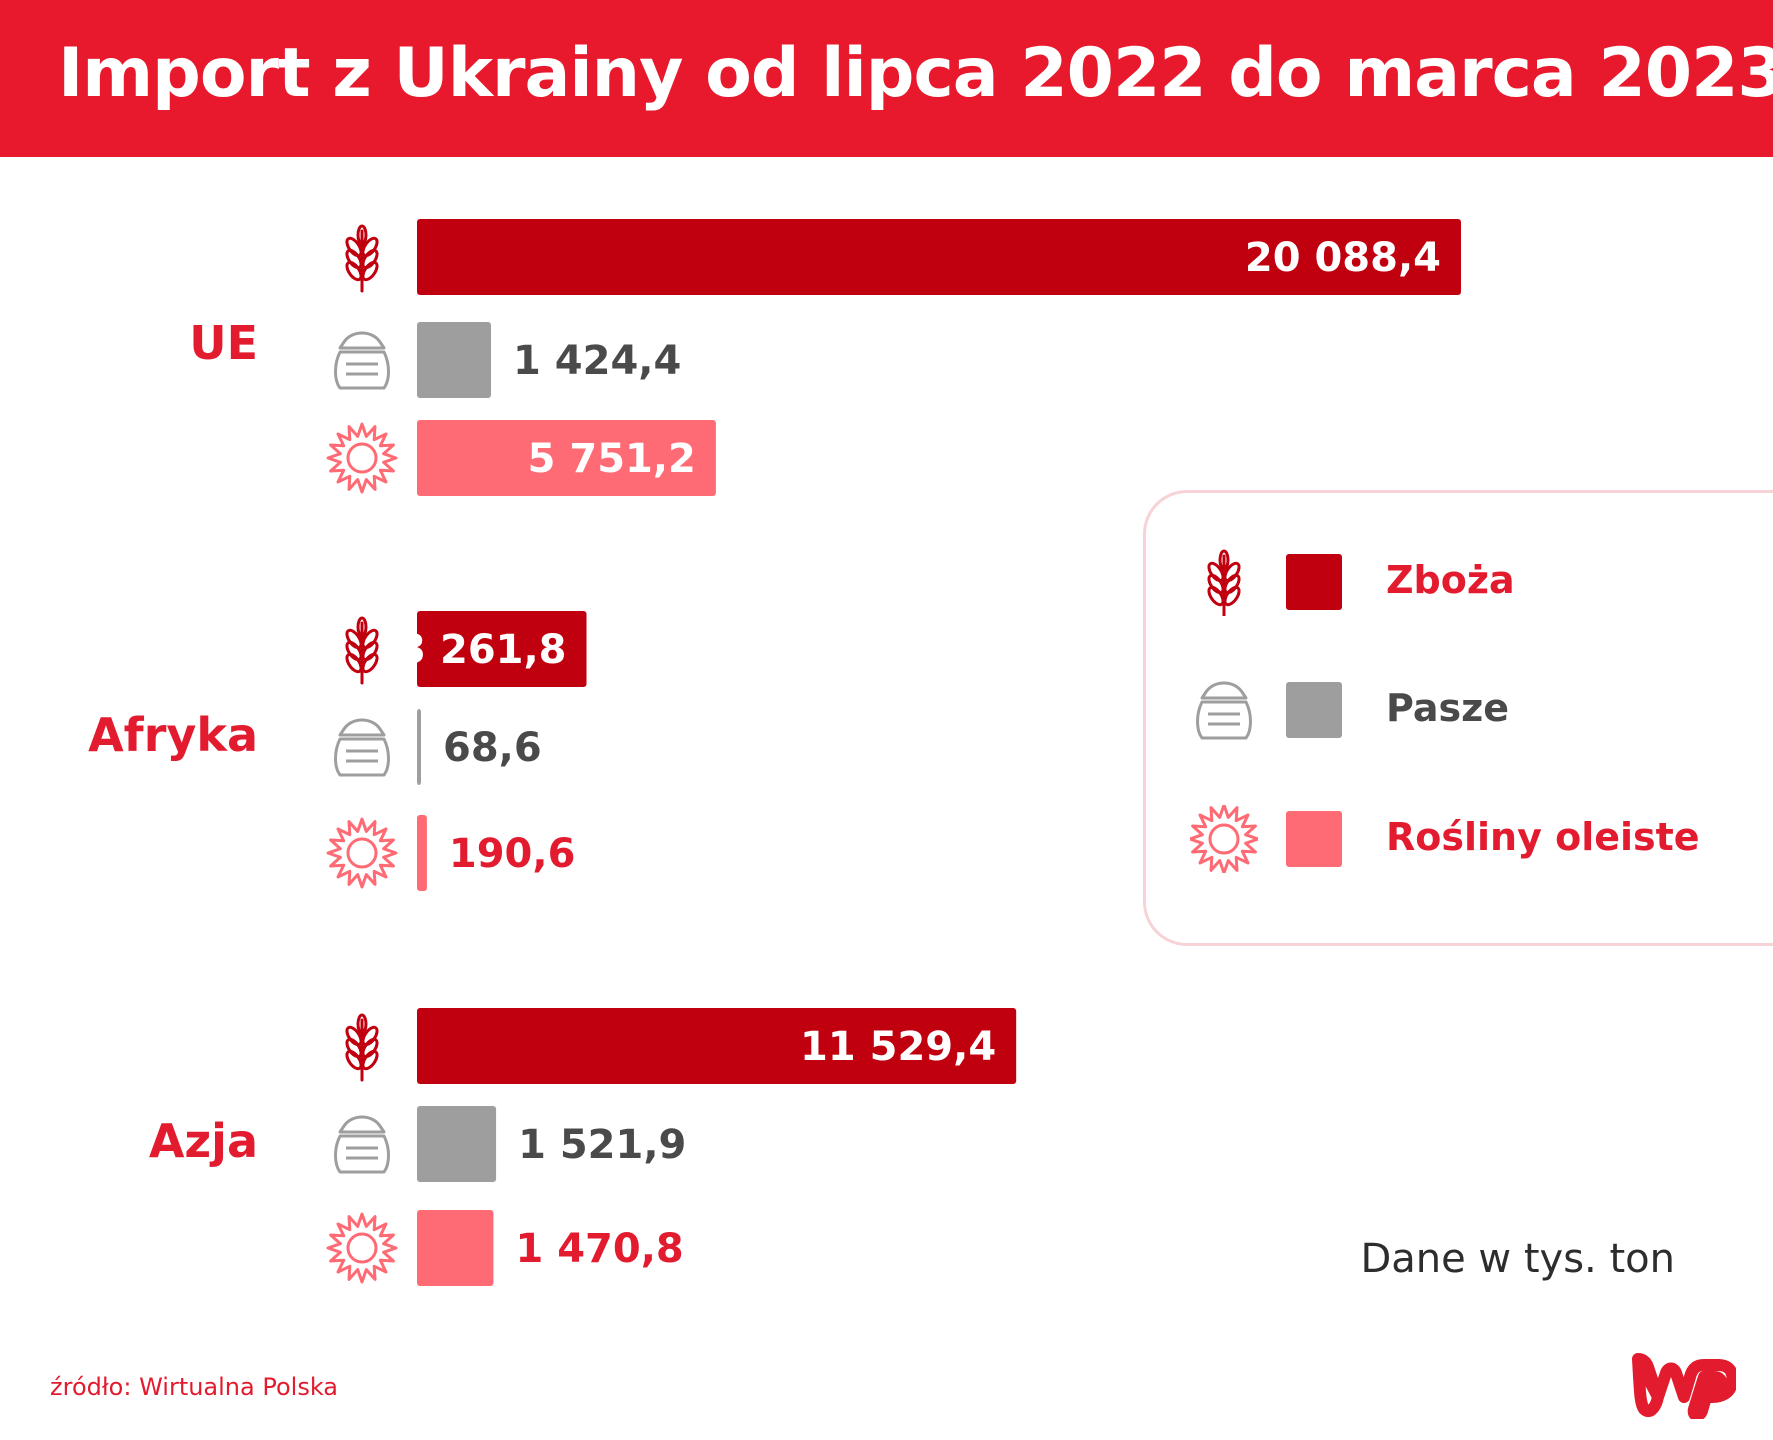  I want to click on bar-value-label: 20 088,4, so click(1343, 258).